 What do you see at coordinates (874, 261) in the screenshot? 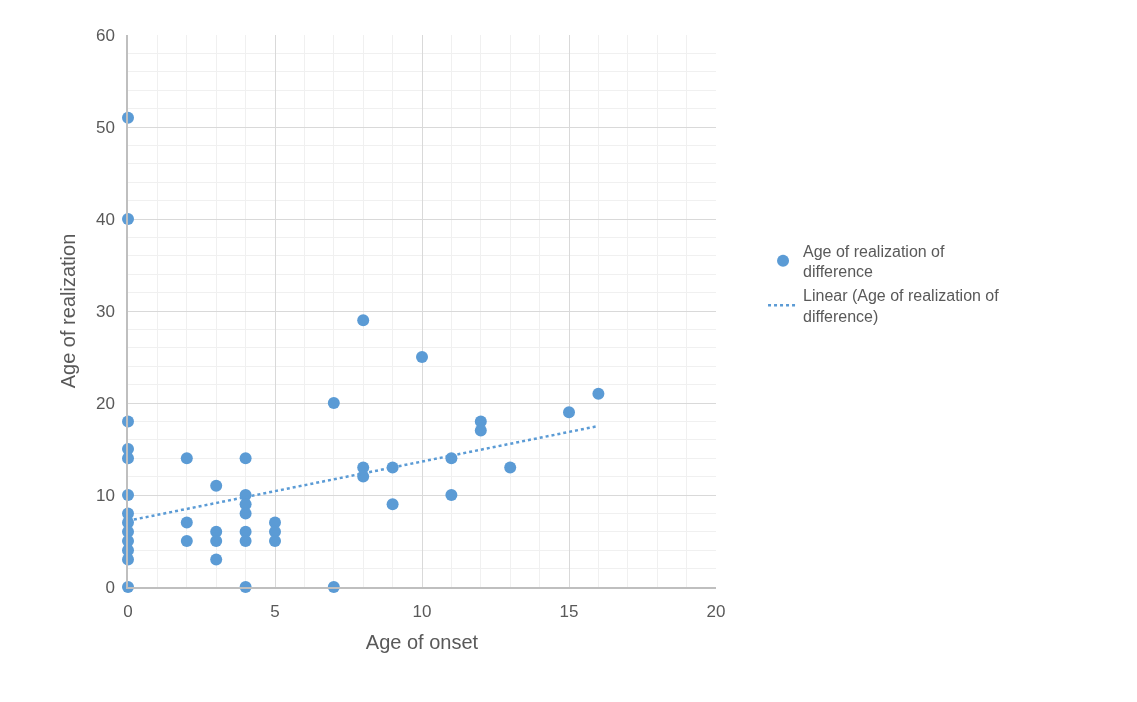
I see `legend-label: Age of realization of difference` at bounding box center [874, 261].